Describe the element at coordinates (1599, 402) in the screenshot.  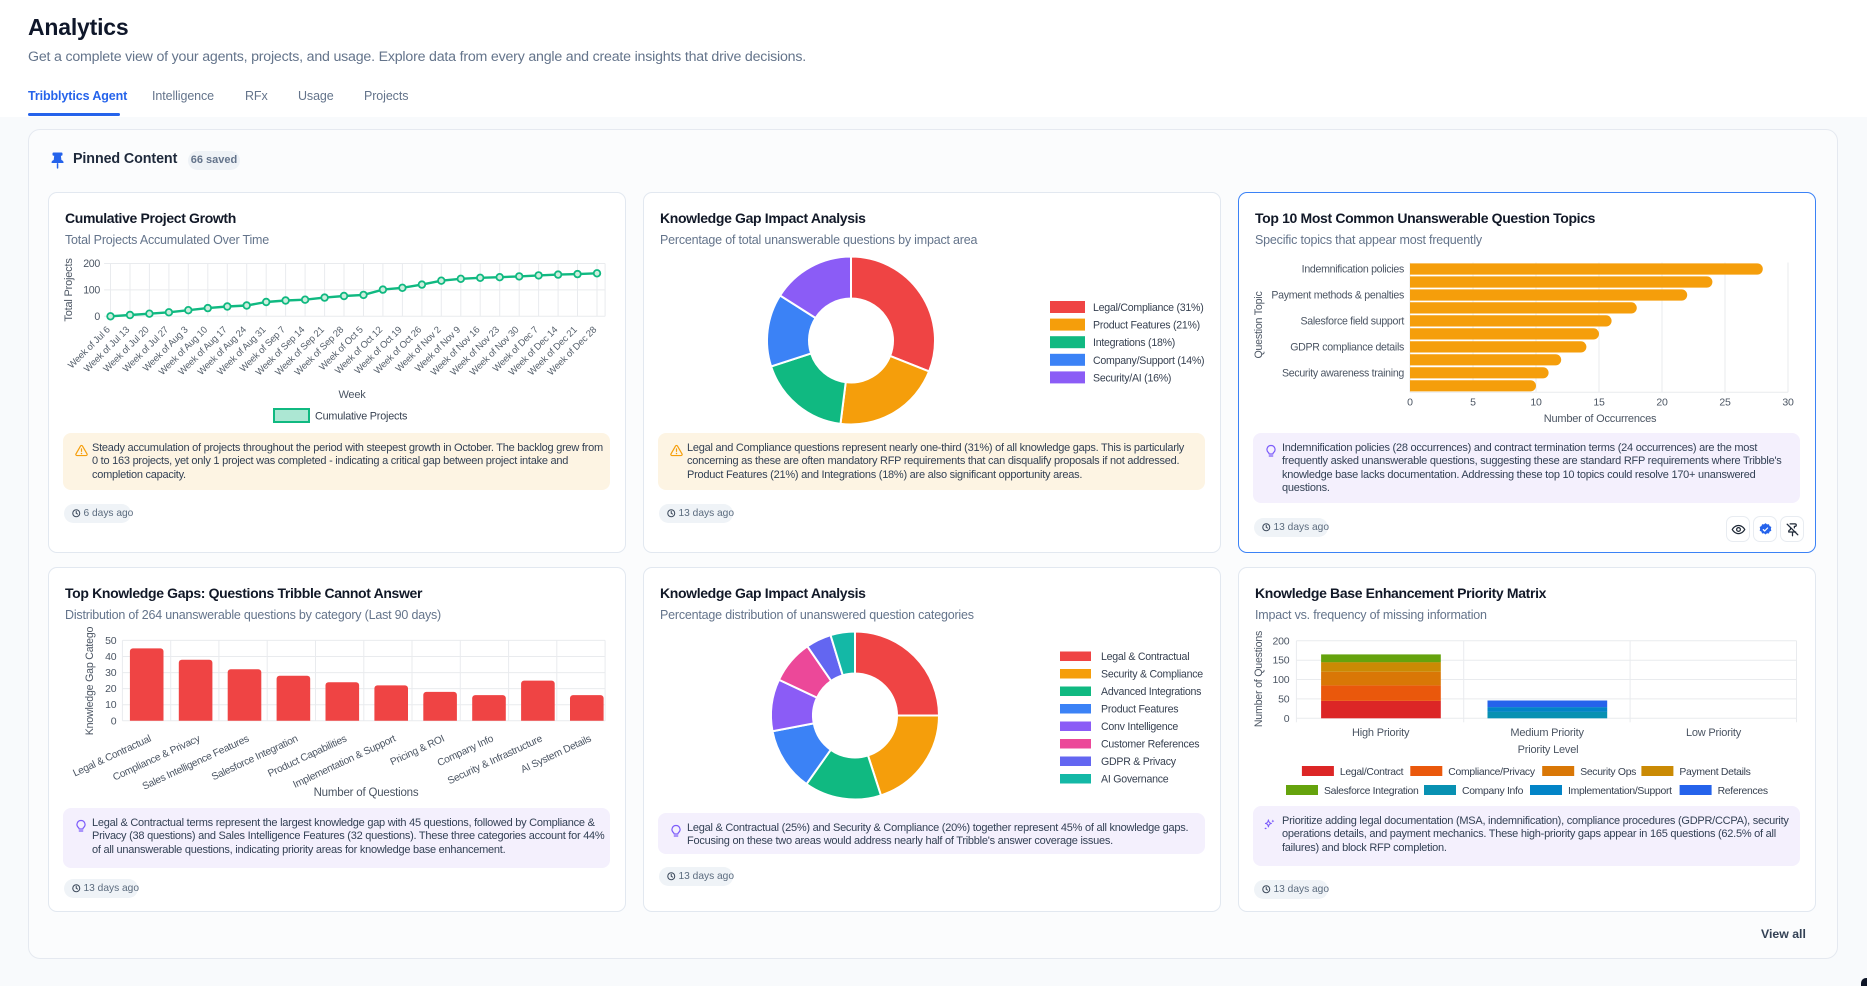
I see `svg-text: 15` at that location.